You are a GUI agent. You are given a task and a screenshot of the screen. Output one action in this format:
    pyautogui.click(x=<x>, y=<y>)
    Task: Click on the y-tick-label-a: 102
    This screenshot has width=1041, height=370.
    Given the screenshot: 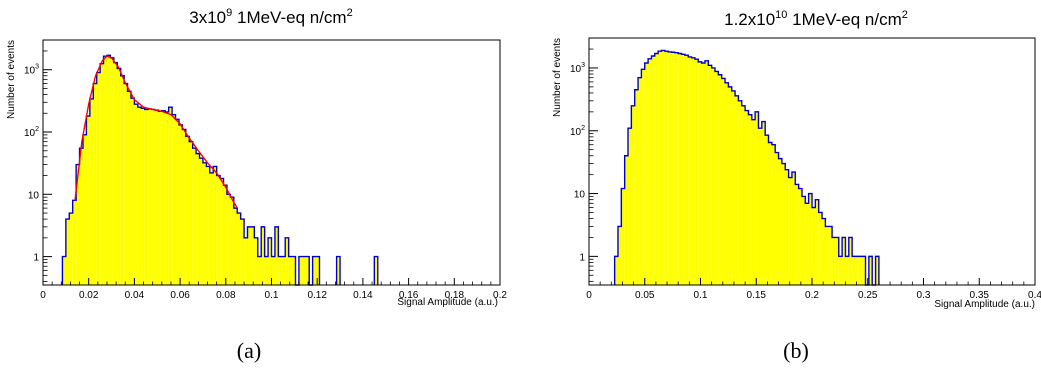 What is the action you would take?
    pyautogui.click(x=31, y=132)
    